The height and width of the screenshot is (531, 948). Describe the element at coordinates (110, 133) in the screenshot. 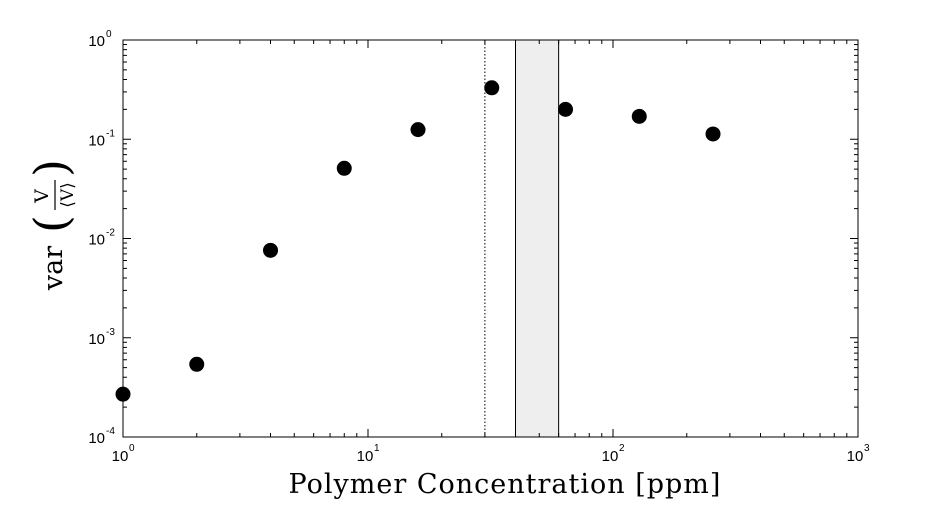

I see `y-tick-exponent: -1` at that location.